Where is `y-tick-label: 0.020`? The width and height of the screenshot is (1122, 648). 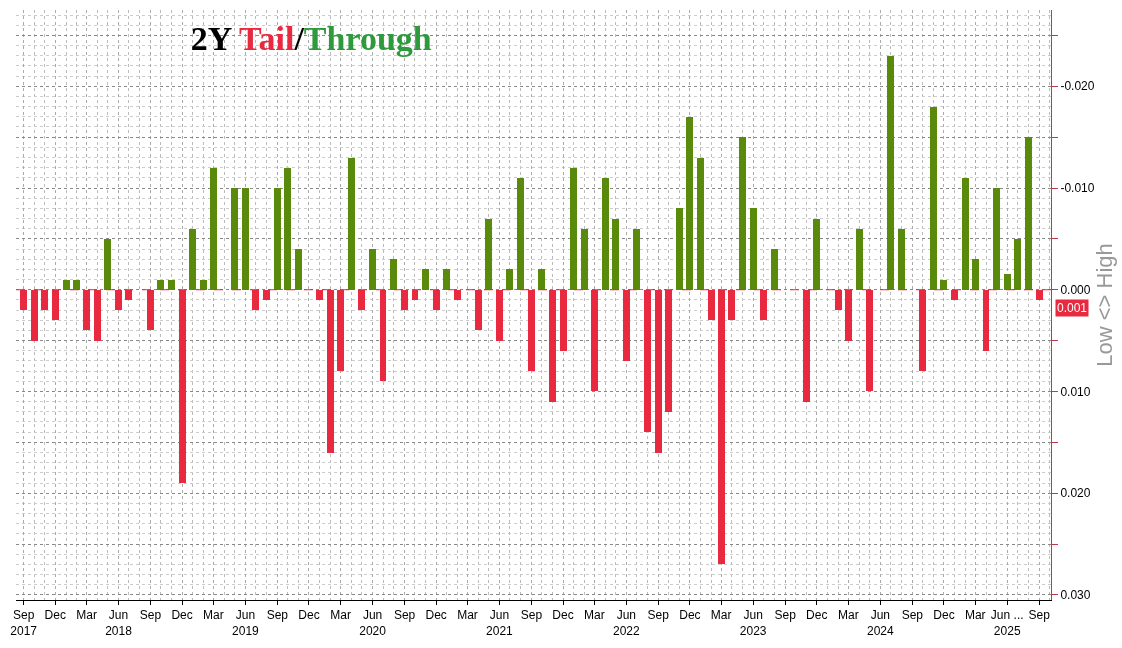
y-tick-label: 0.020 is located at coordinates (1075, 493).